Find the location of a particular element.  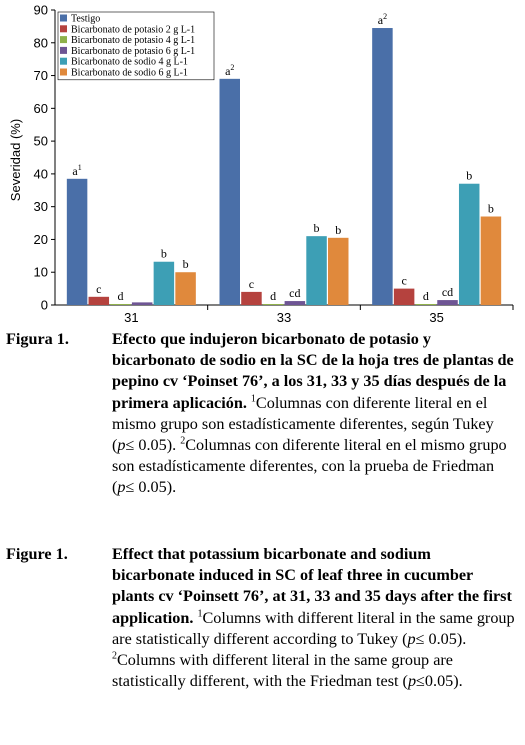

y-tick-label: 90 is located at coordinates (41, 10).